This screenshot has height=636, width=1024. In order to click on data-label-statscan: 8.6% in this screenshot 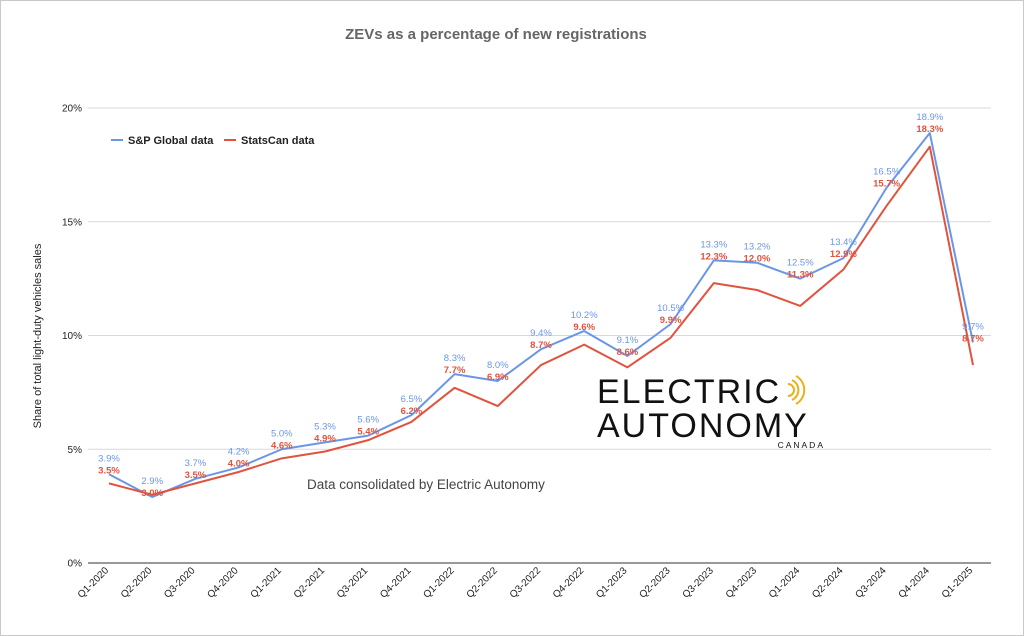, I will do `click(628, 352)`.